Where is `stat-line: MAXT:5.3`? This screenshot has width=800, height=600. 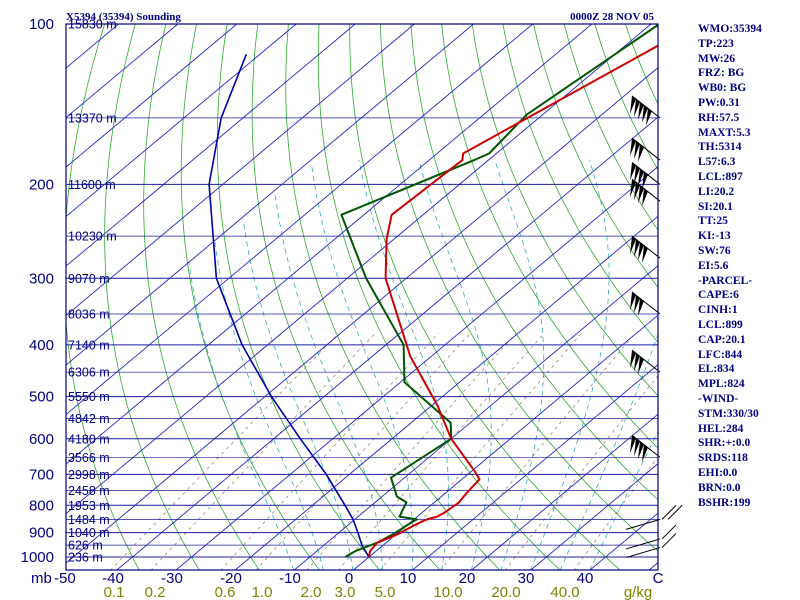 stat-line: MAXT:5.3 is located at coordinates (724, 132).